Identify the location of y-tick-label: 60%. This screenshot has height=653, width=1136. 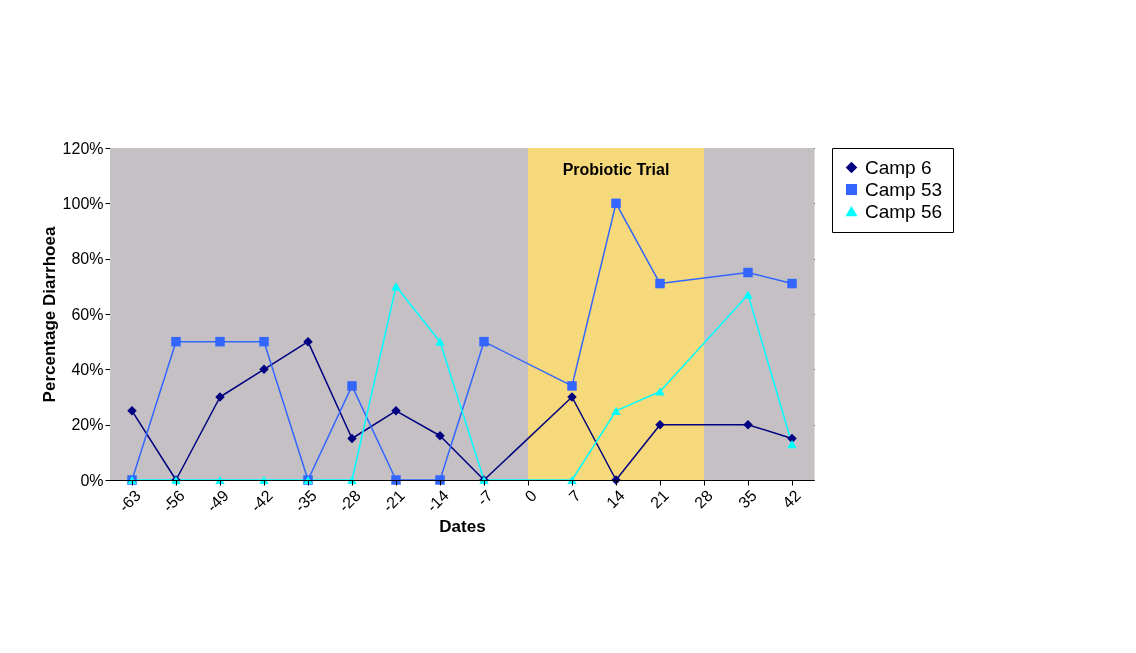
(87, 314).